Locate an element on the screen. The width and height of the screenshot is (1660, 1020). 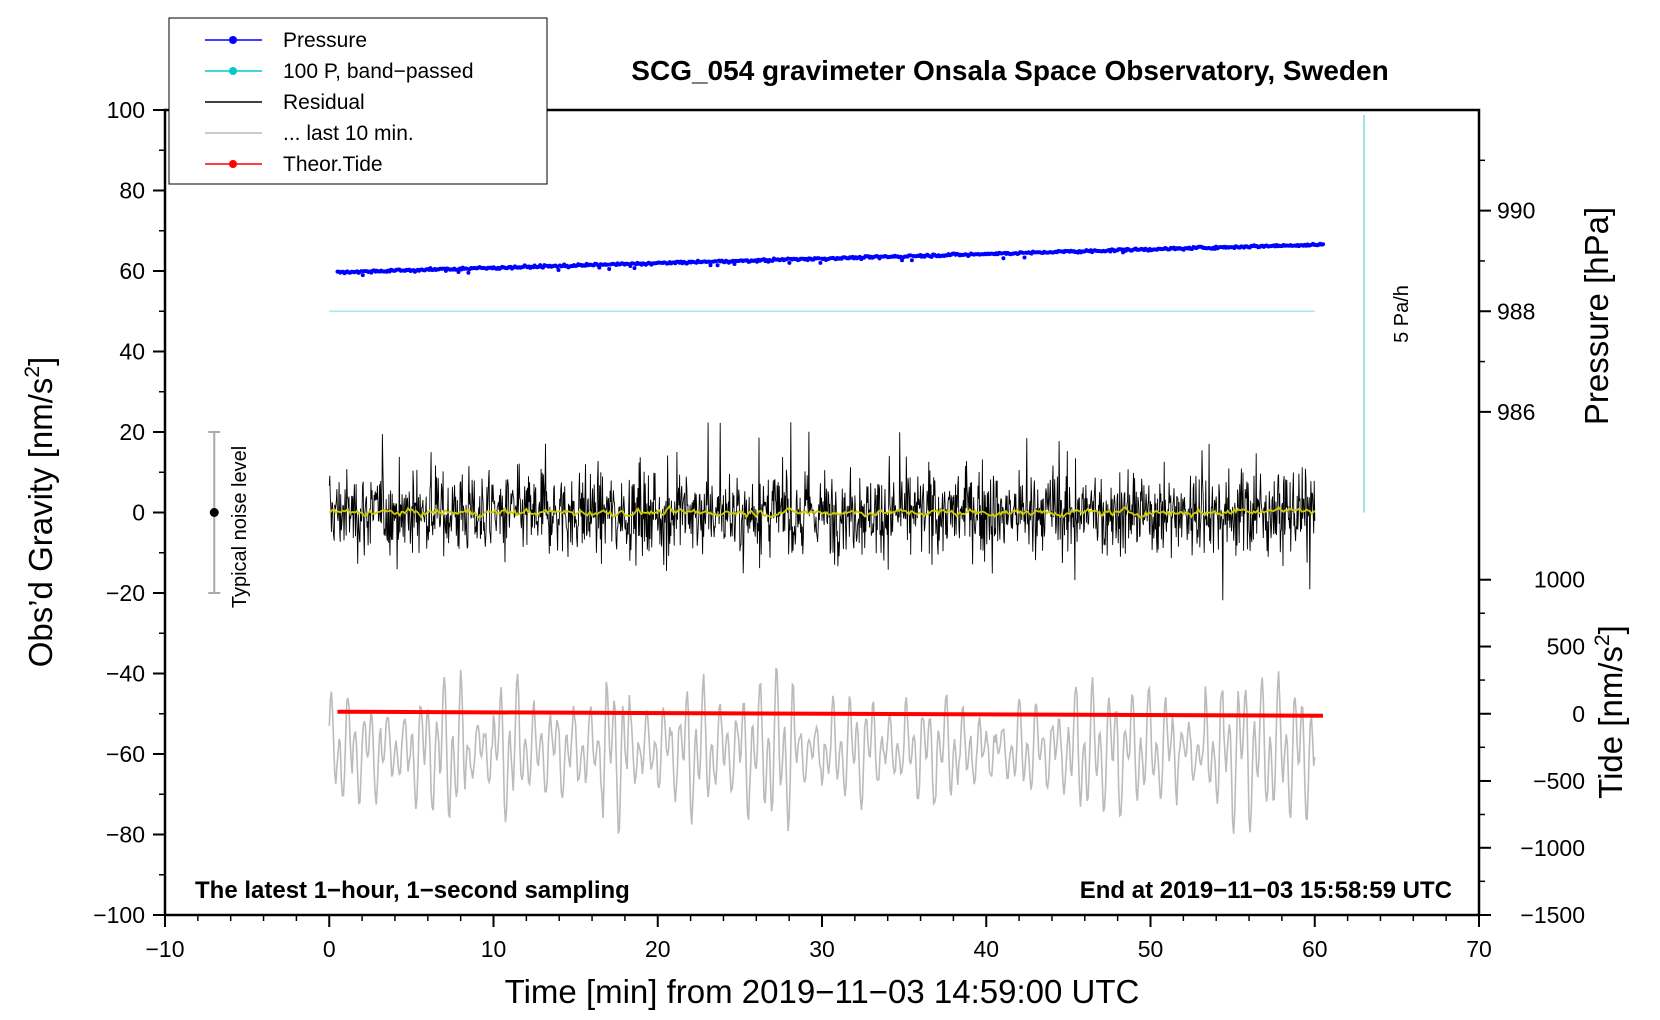
y-tick-label: −40 is located at coordinates (125, 674).